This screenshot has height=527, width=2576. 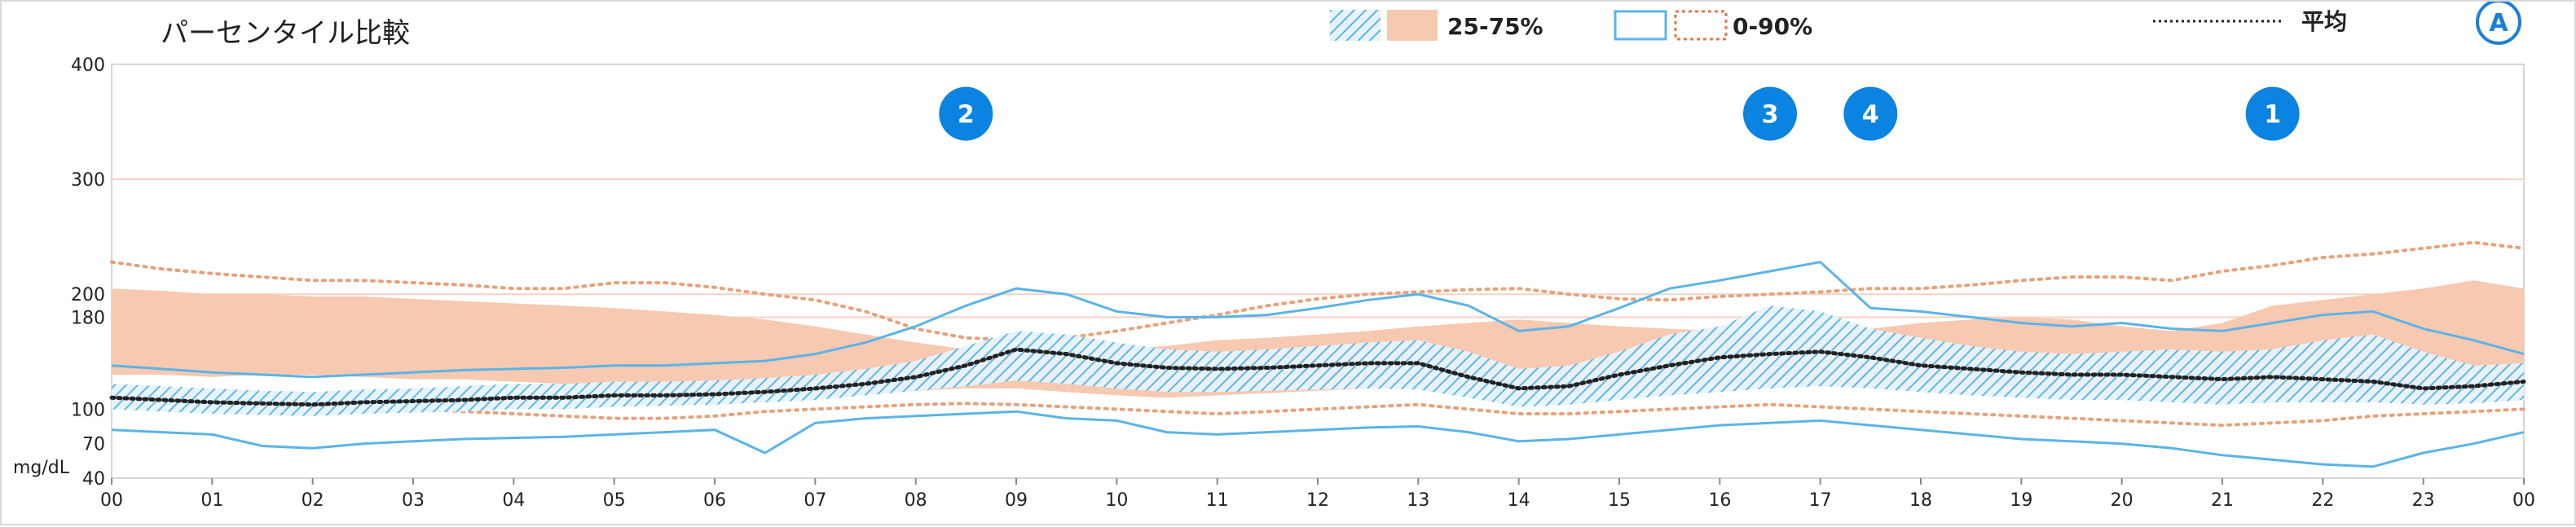 I want to click on corner-badge-label: A, so click(x=2499, y=23).